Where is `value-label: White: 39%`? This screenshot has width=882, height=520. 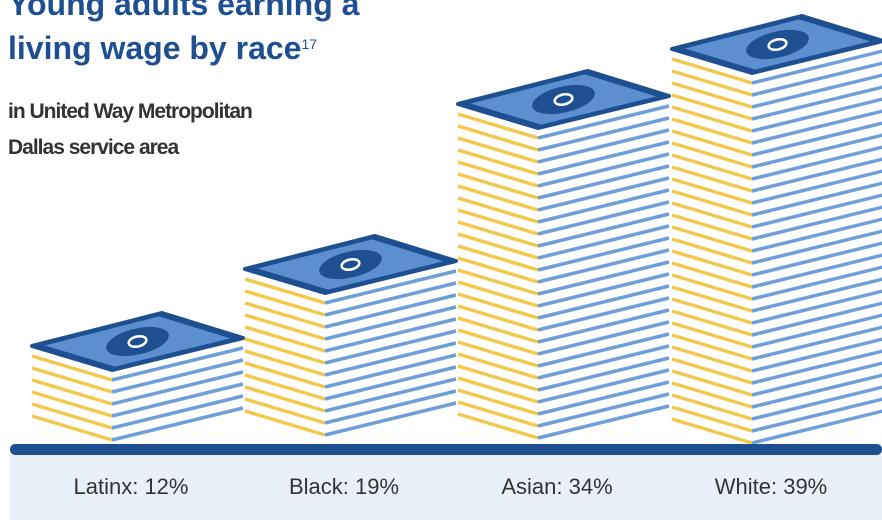
value-label: White: 39% is located at coordinates (771, 486).